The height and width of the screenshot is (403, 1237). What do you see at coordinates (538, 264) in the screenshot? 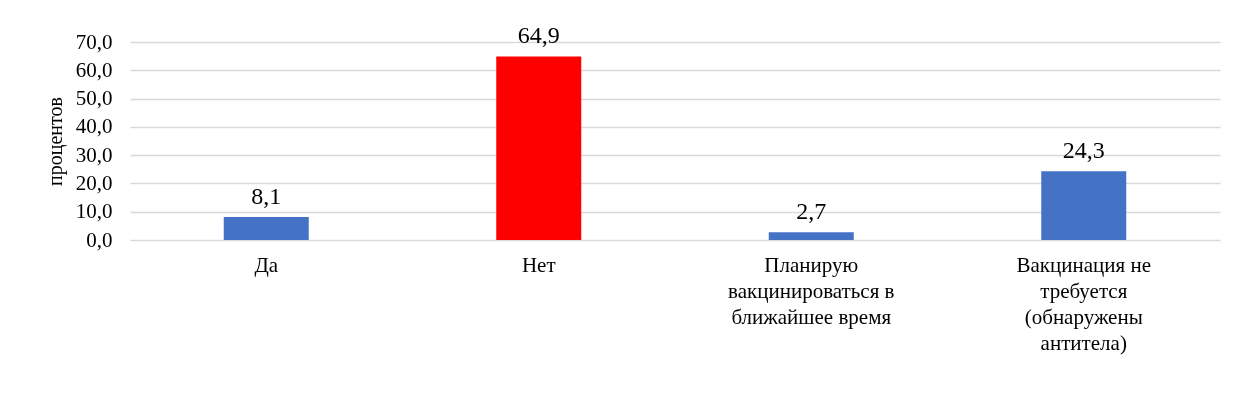
I see `x-tick-label: Нет` at bounding box center [538, 264].